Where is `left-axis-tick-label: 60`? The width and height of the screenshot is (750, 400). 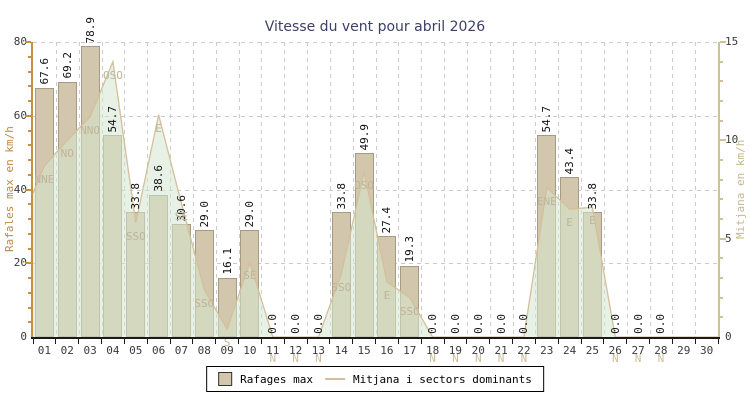 left-axis-tick-label: 60 is located at coordinates (20, 115).